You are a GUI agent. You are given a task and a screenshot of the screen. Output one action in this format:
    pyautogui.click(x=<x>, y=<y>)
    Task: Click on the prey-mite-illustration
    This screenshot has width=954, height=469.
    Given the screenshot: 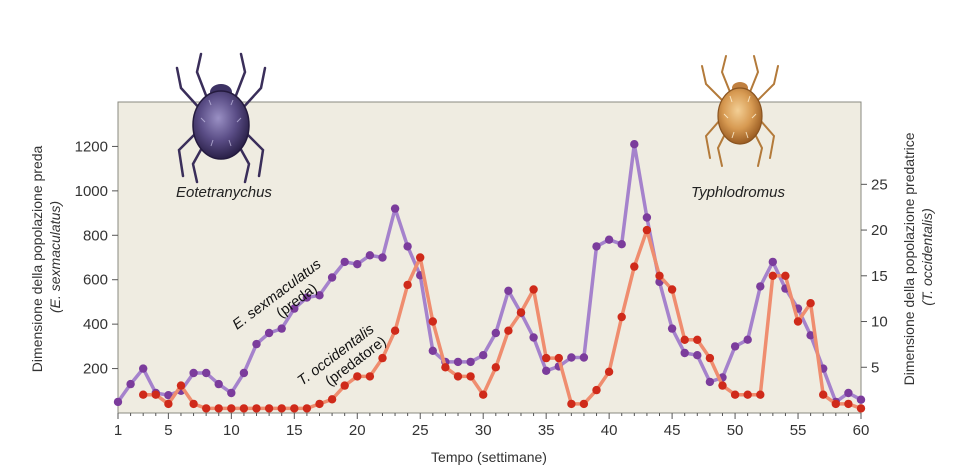 What is the action you would take?
    pyautogui.click(x=221, y=118)
    